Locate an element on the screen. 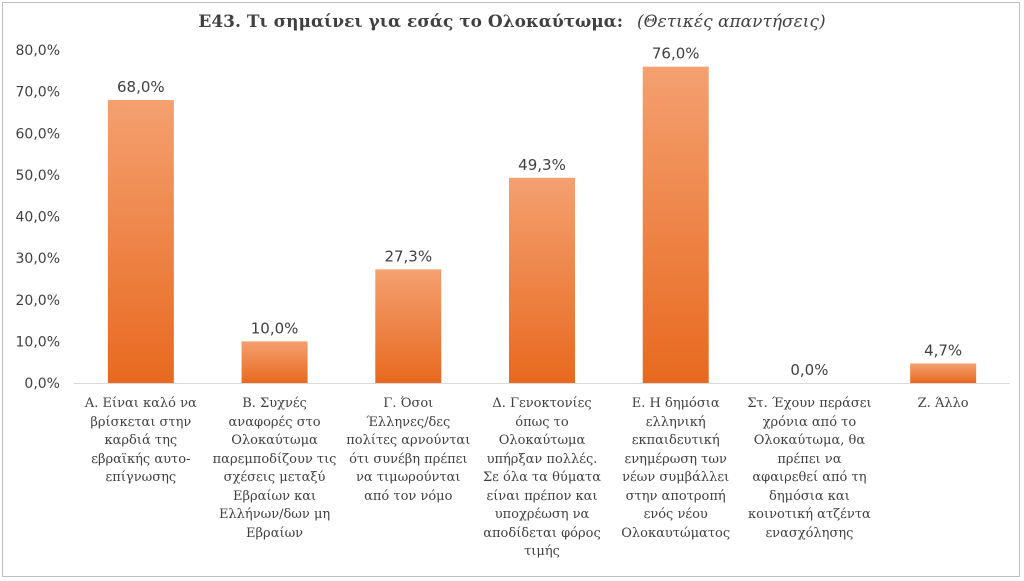 The height and width of the screenshot is (581, 1024). x-category-label-line: Γ. Όσοι is located at coordinates (408, 403).